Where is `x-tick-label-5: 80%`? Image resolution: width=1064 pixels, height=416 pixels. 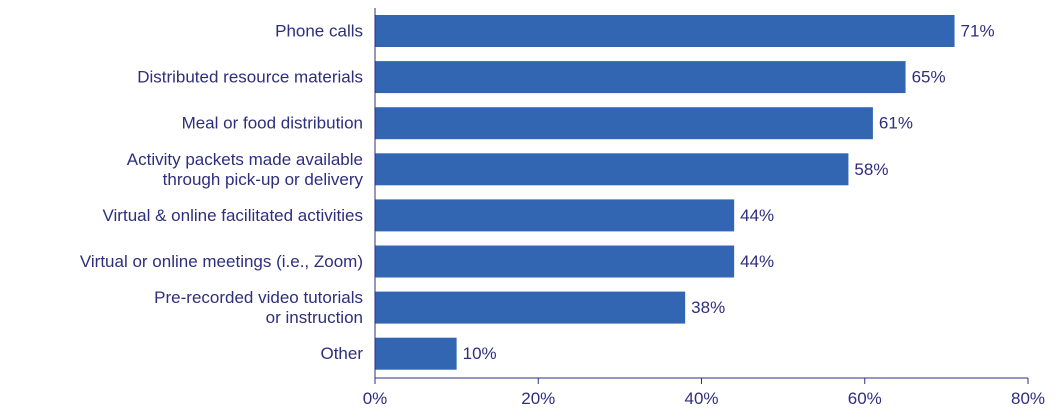 x-tick-label-5: 80% is located at coordinates (1028, 398).